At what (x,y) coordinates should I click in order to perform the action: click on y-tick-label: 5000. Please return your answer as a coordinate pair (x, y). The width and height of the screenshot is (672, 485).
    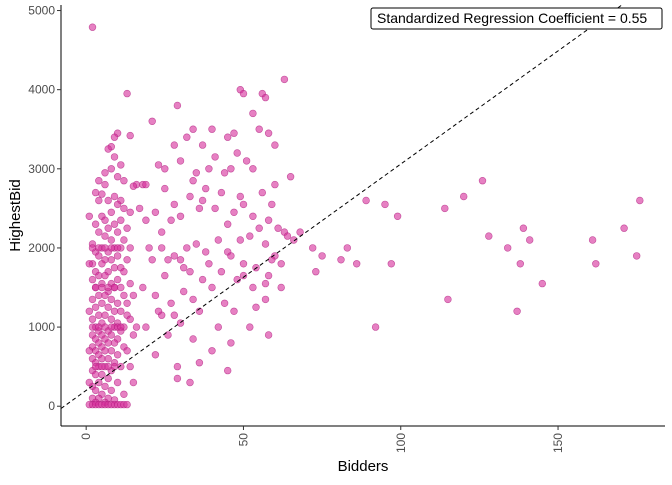
    Looking at the image, I should click on (41, 11).